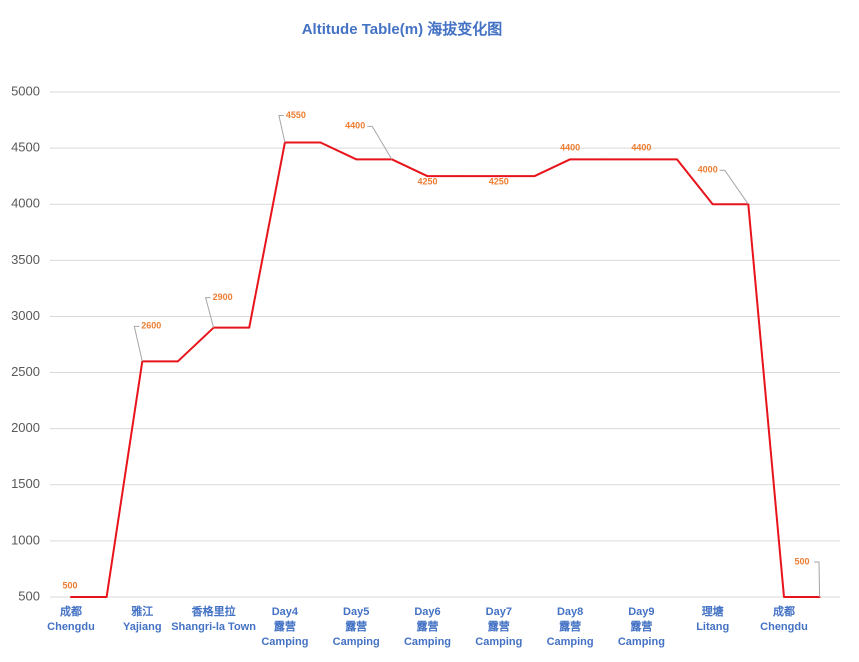 The height and width of the screenshot is (662, 859). I want to click on y-tick-label: 2500, so click(25, 371).